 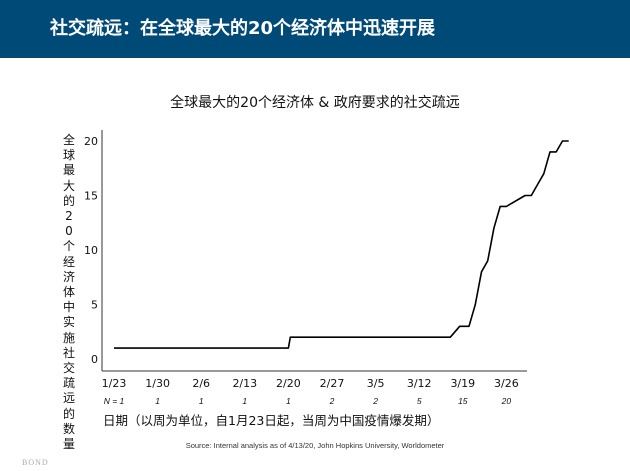 What do you see at coordinates (310, 383) in the screenshot?
I see `x-tick-labels: 1/23 1/30 2/6 2/13 2/20 2/27 3/5 3/12 3/19 3/26` at bounding box center [310, 383].